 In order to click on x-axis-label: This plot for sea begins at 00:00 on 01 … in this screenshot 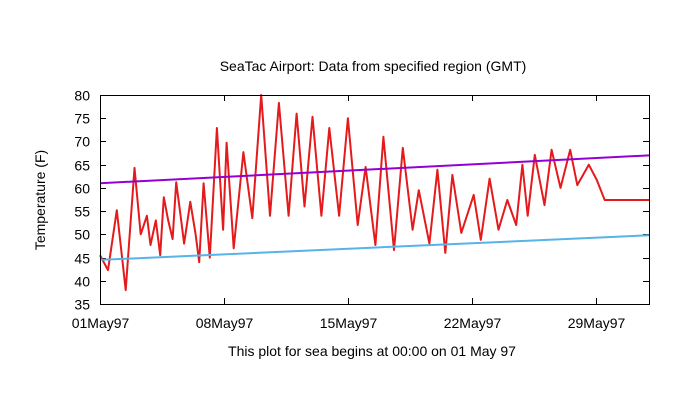, I will do `click(372, 351)`.